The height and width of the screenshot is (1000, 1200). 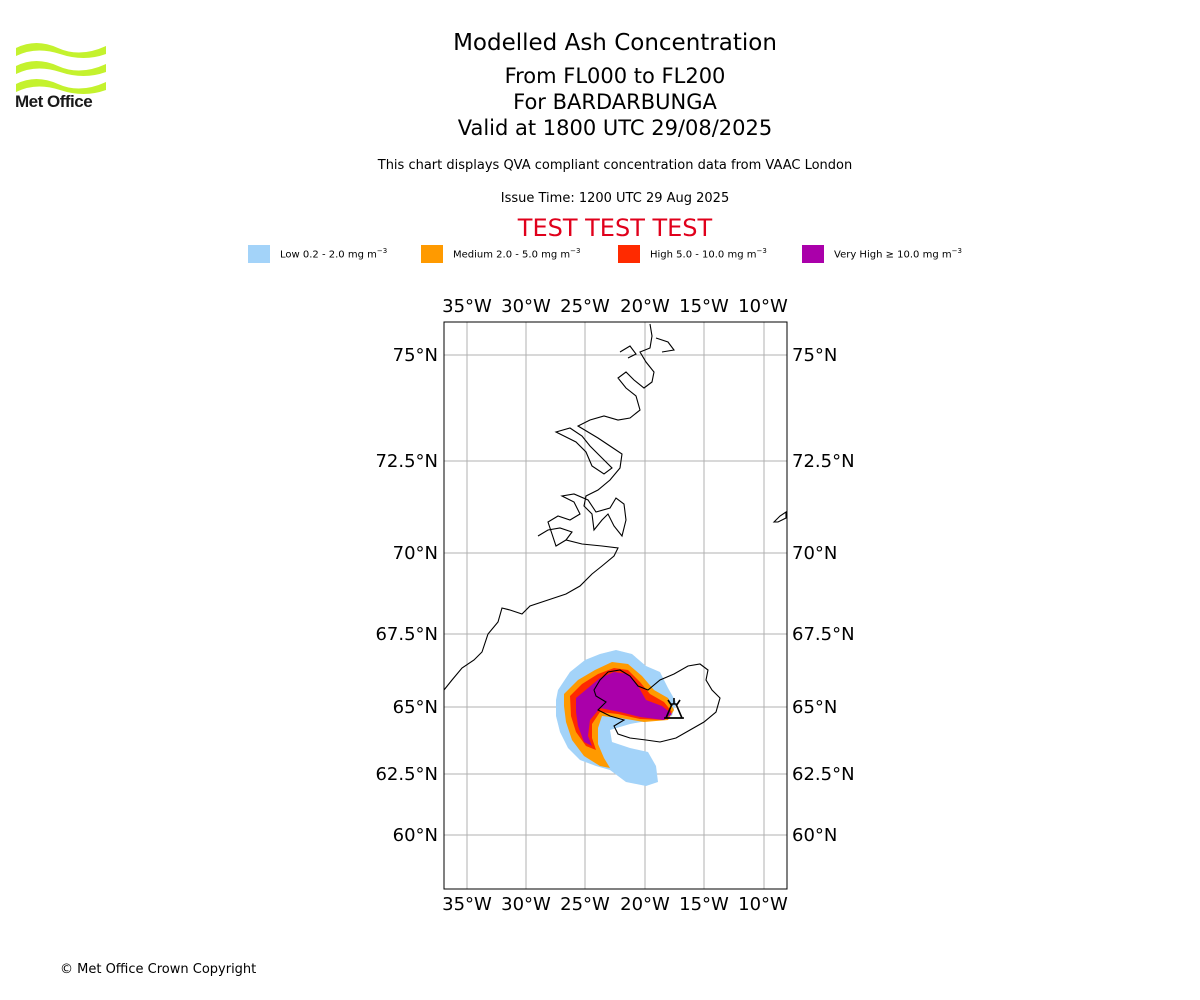 What do you see at coordinates (814, 835) in the screenshot?
I see `lat-label-right: 60°N` at bounding box center [814, 835].